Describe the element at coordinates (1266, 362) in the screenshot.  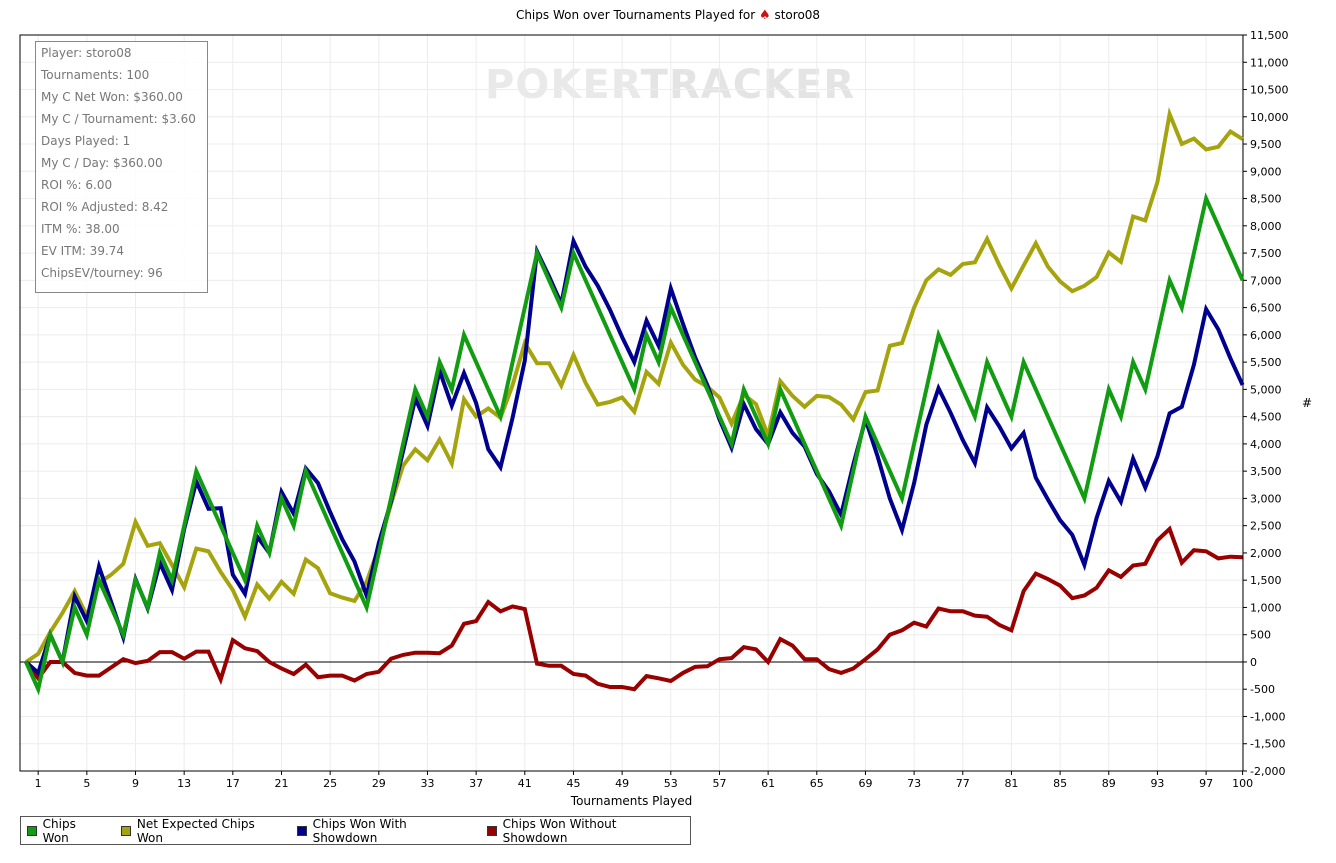
I see `y-tick-label: 5,500` at that location.